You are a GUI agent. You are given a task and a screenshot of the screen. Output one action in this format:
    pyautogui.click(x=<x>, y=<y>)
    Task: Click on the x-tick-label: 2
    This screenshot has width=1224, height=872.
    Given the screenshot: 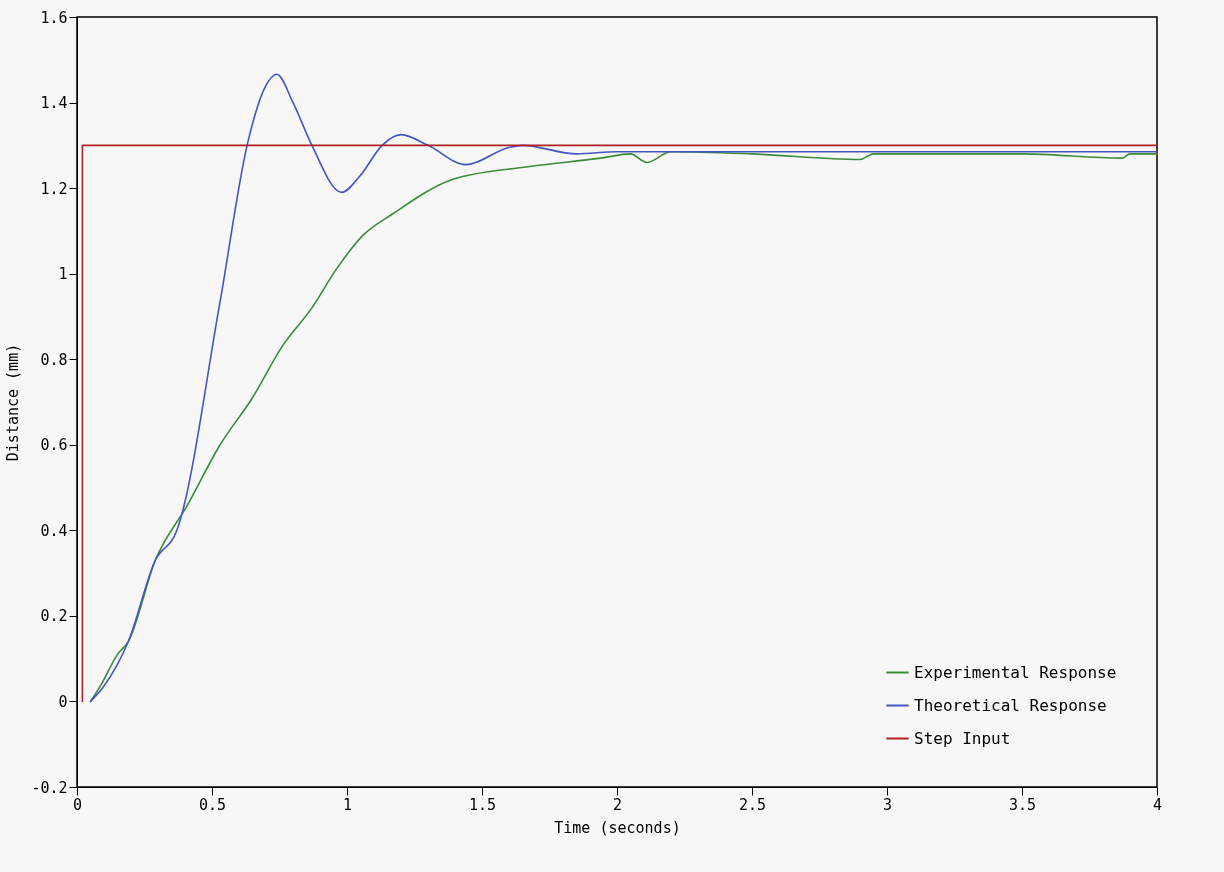 What is the action you would take?
    pyautogui.click(x=617, y=804)
    